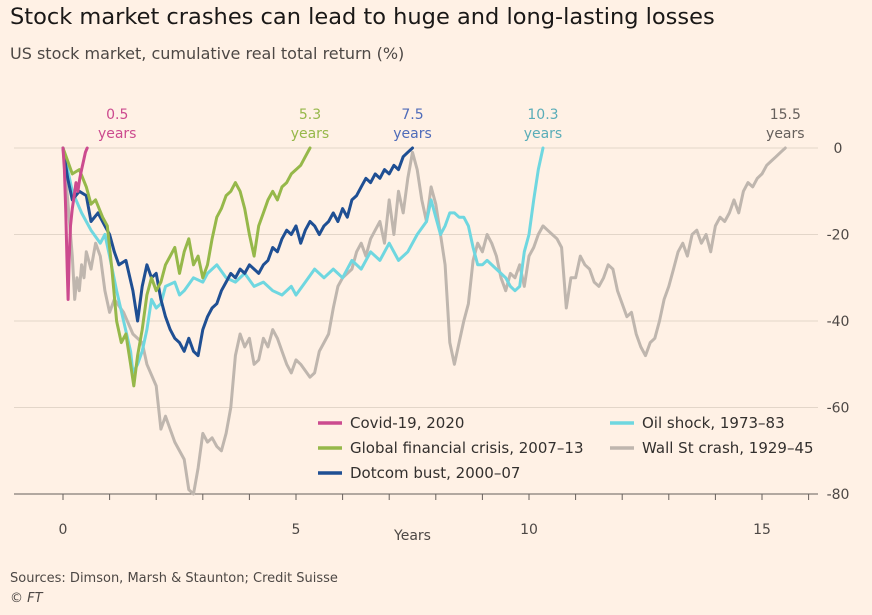  Describe the element at coordinates (35, 598) in the screenshot. I see `copyright-name: FT` at that location.